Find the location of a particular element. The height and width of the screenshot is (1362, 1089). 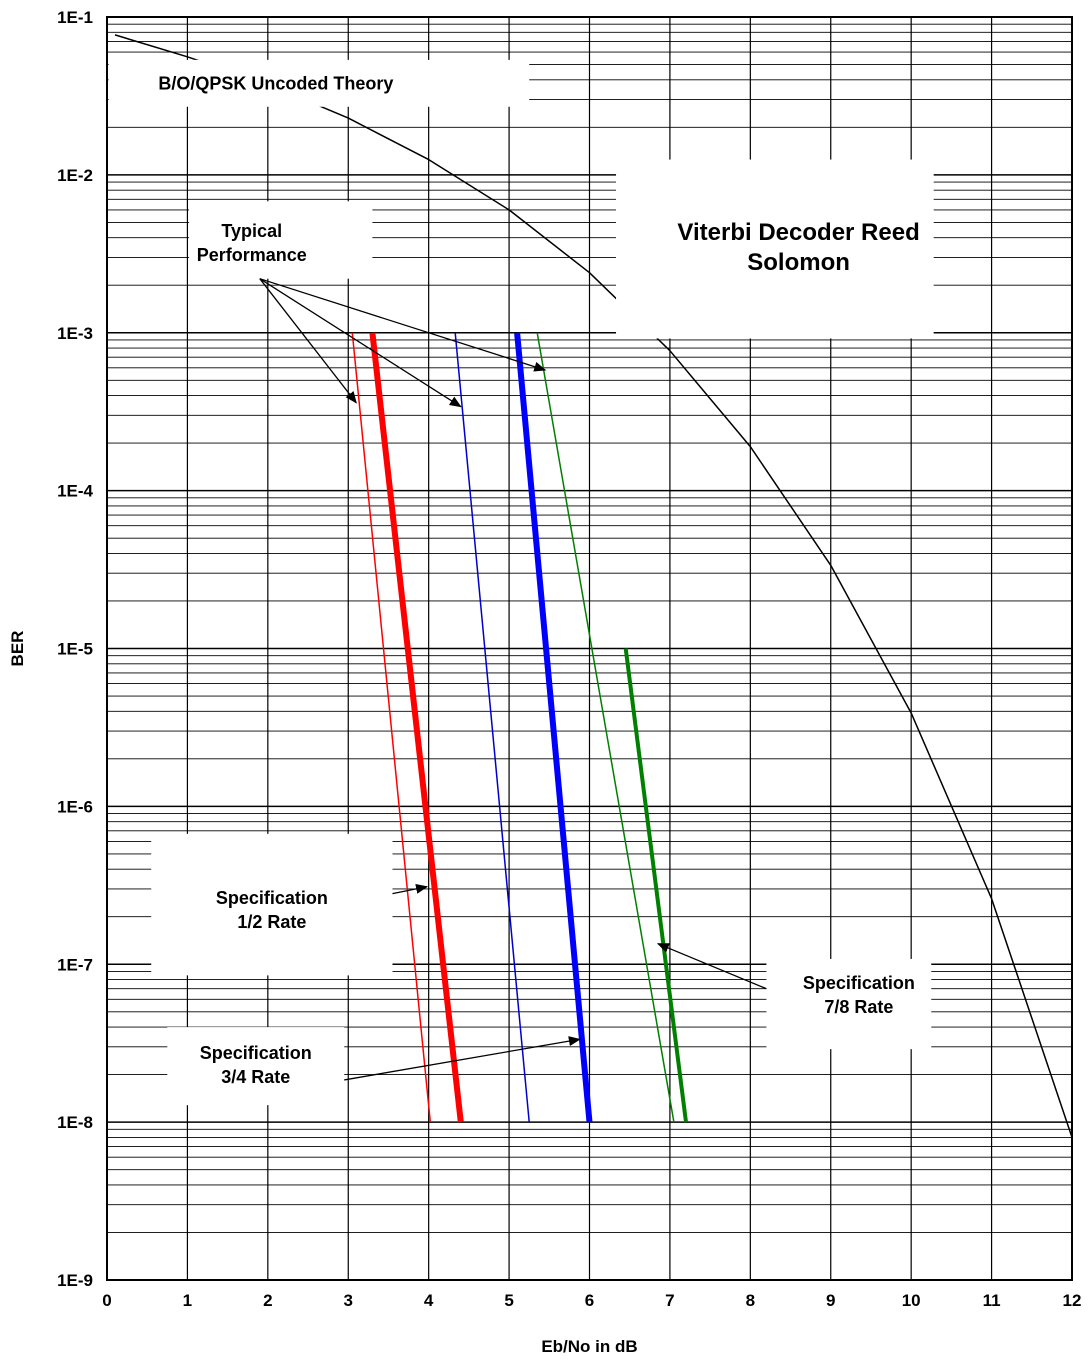

annotation-spec-half-label: 1/2 Rate is located at coordinates (271, 922).